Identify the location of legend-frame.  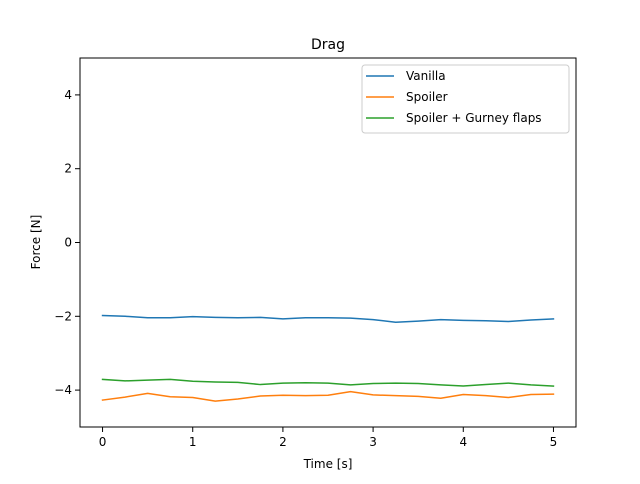
(465, 99).